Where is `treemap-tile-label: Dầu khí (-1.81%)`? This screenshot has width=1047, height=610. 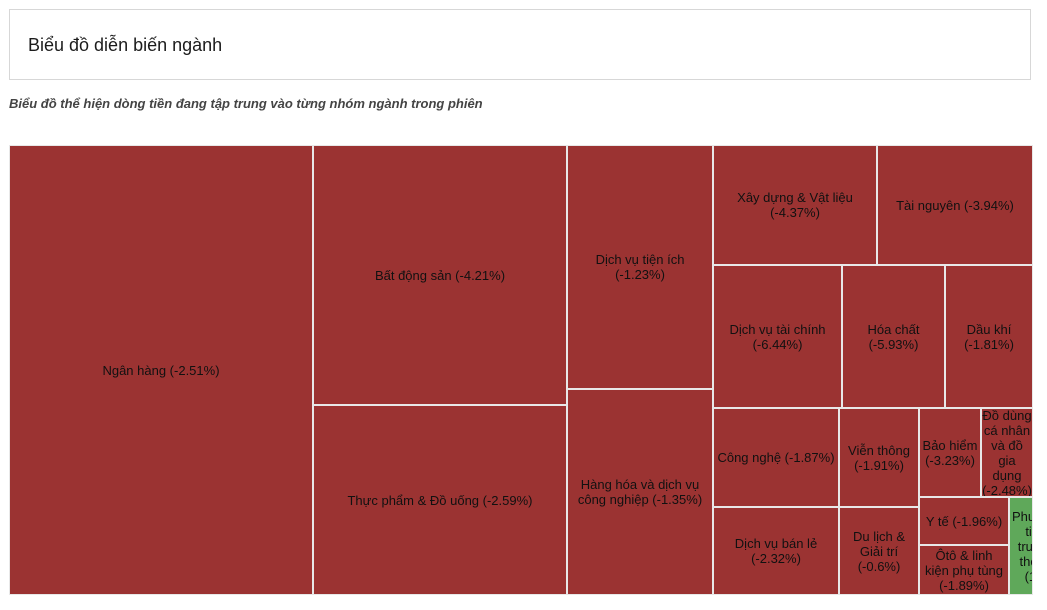 treemap-tile-label: Dầu khí (-1.81%) is located at coordinates (989, 336).